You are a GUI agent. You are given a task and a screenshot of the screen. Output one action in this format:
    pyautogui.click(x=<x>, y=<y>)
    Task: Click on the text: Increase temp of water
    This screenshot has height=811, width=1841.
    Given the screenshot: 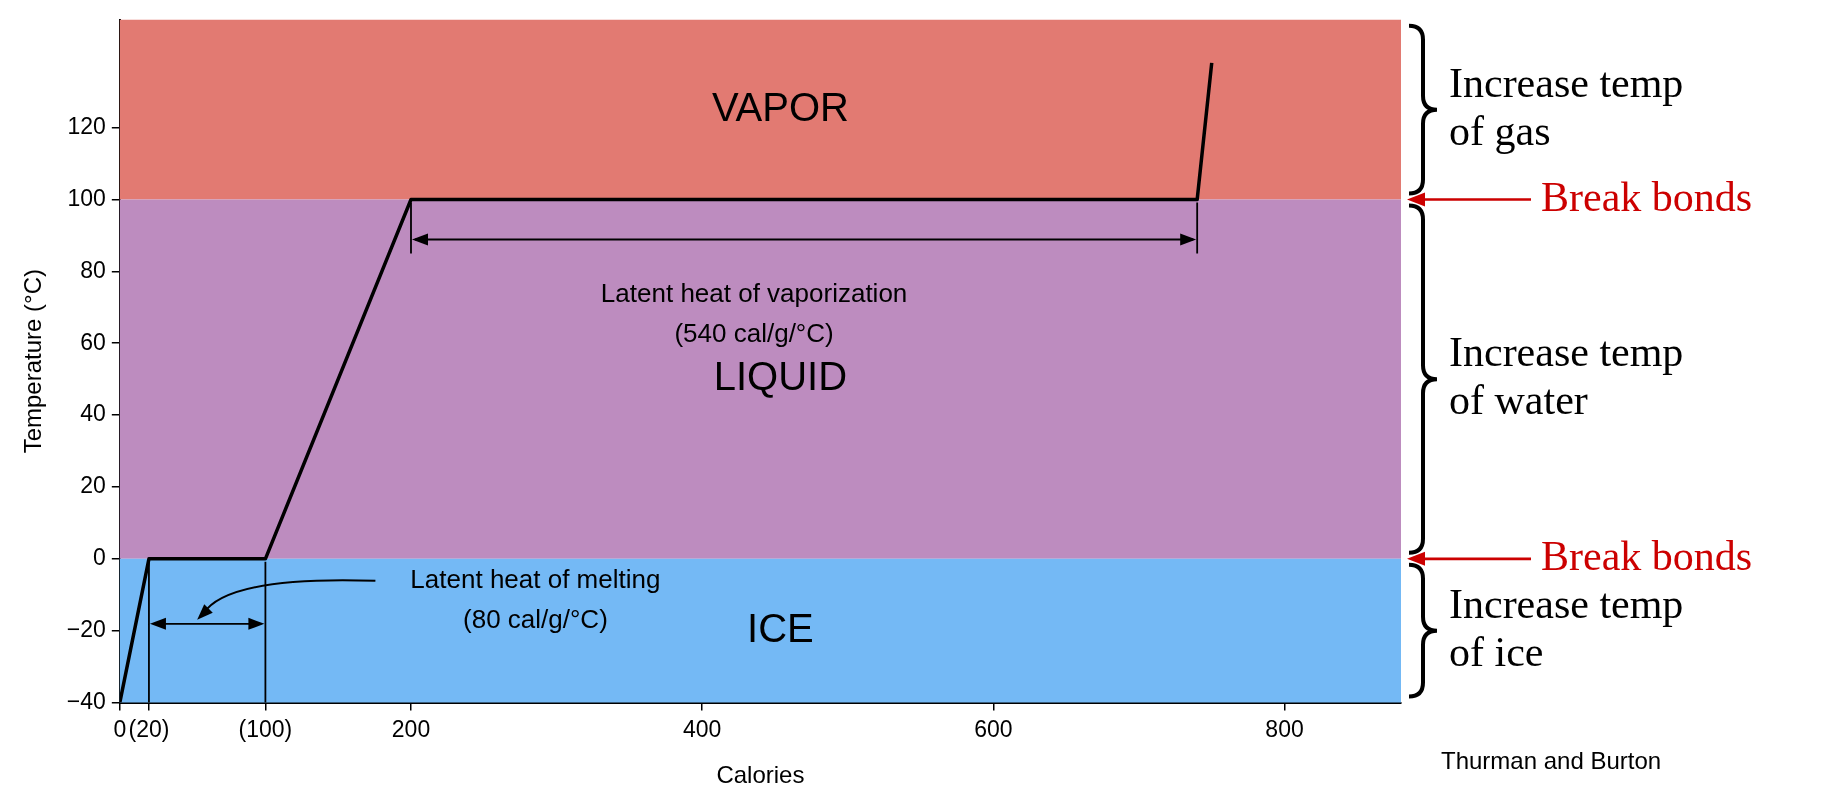 What is the action you would take?
    pyautogui.click(x=1566, y=376)
    